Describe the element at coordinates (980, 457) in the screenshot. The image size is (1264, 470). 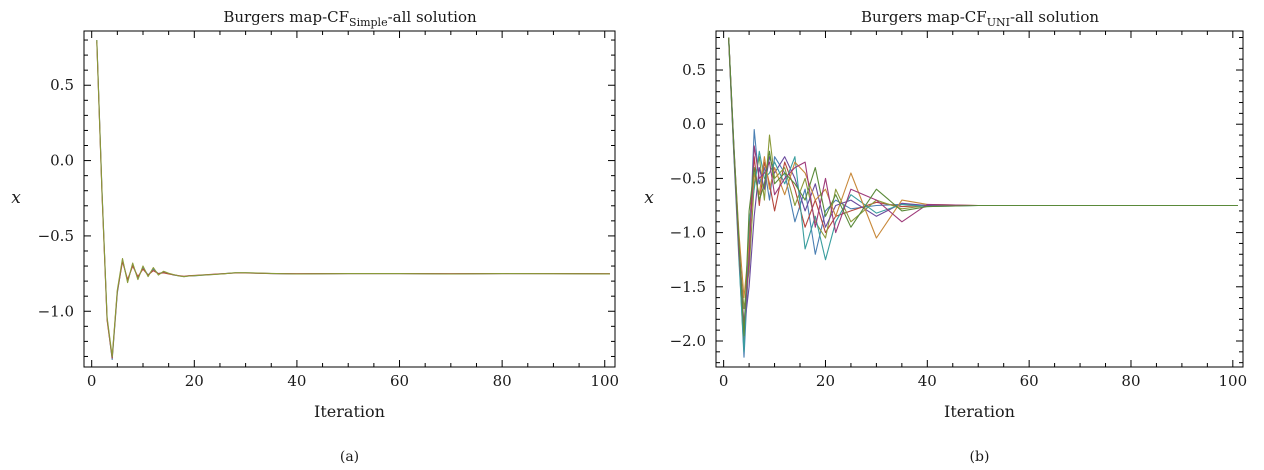
I see `panel-caption: (b)` at that location.